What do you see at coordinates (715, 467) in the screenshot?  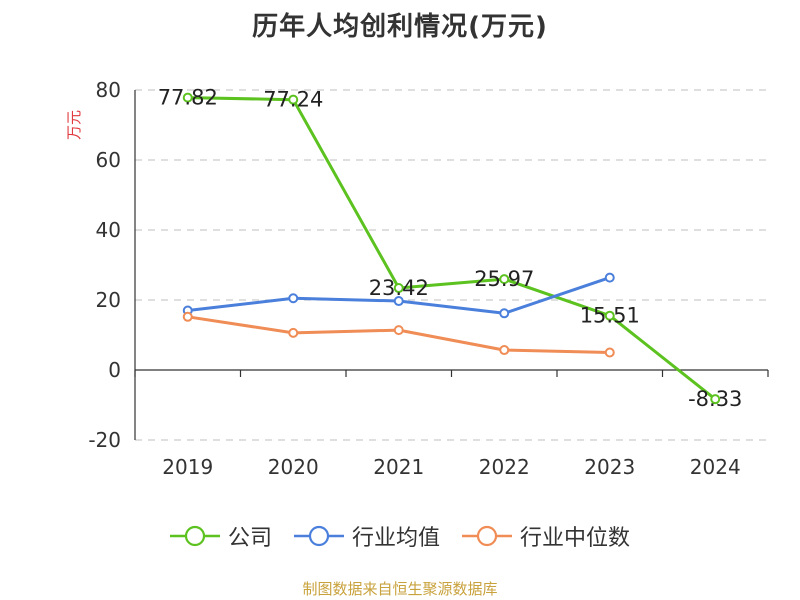 I see `x-tick-label: 2024` at bounding box center [715, 467].